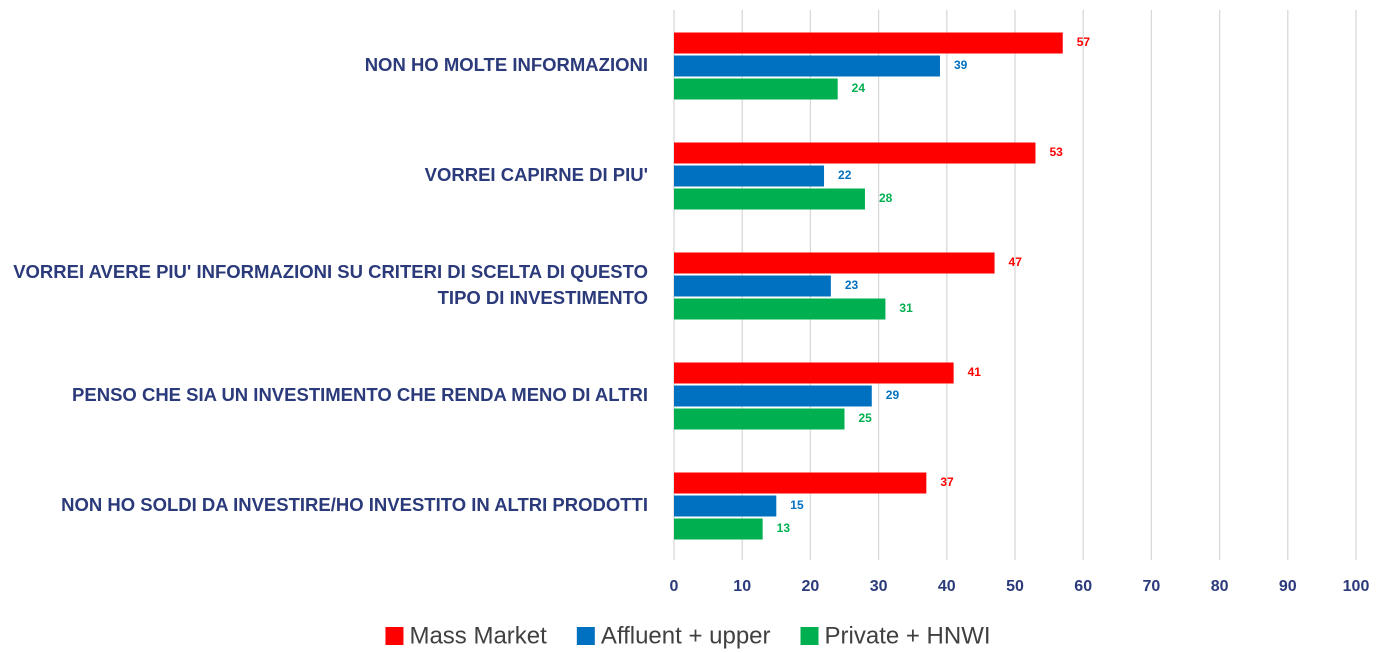  Describe the element at coordinates (879, 586) in the screenshot. I see `x-tick-label: 30` at that location.